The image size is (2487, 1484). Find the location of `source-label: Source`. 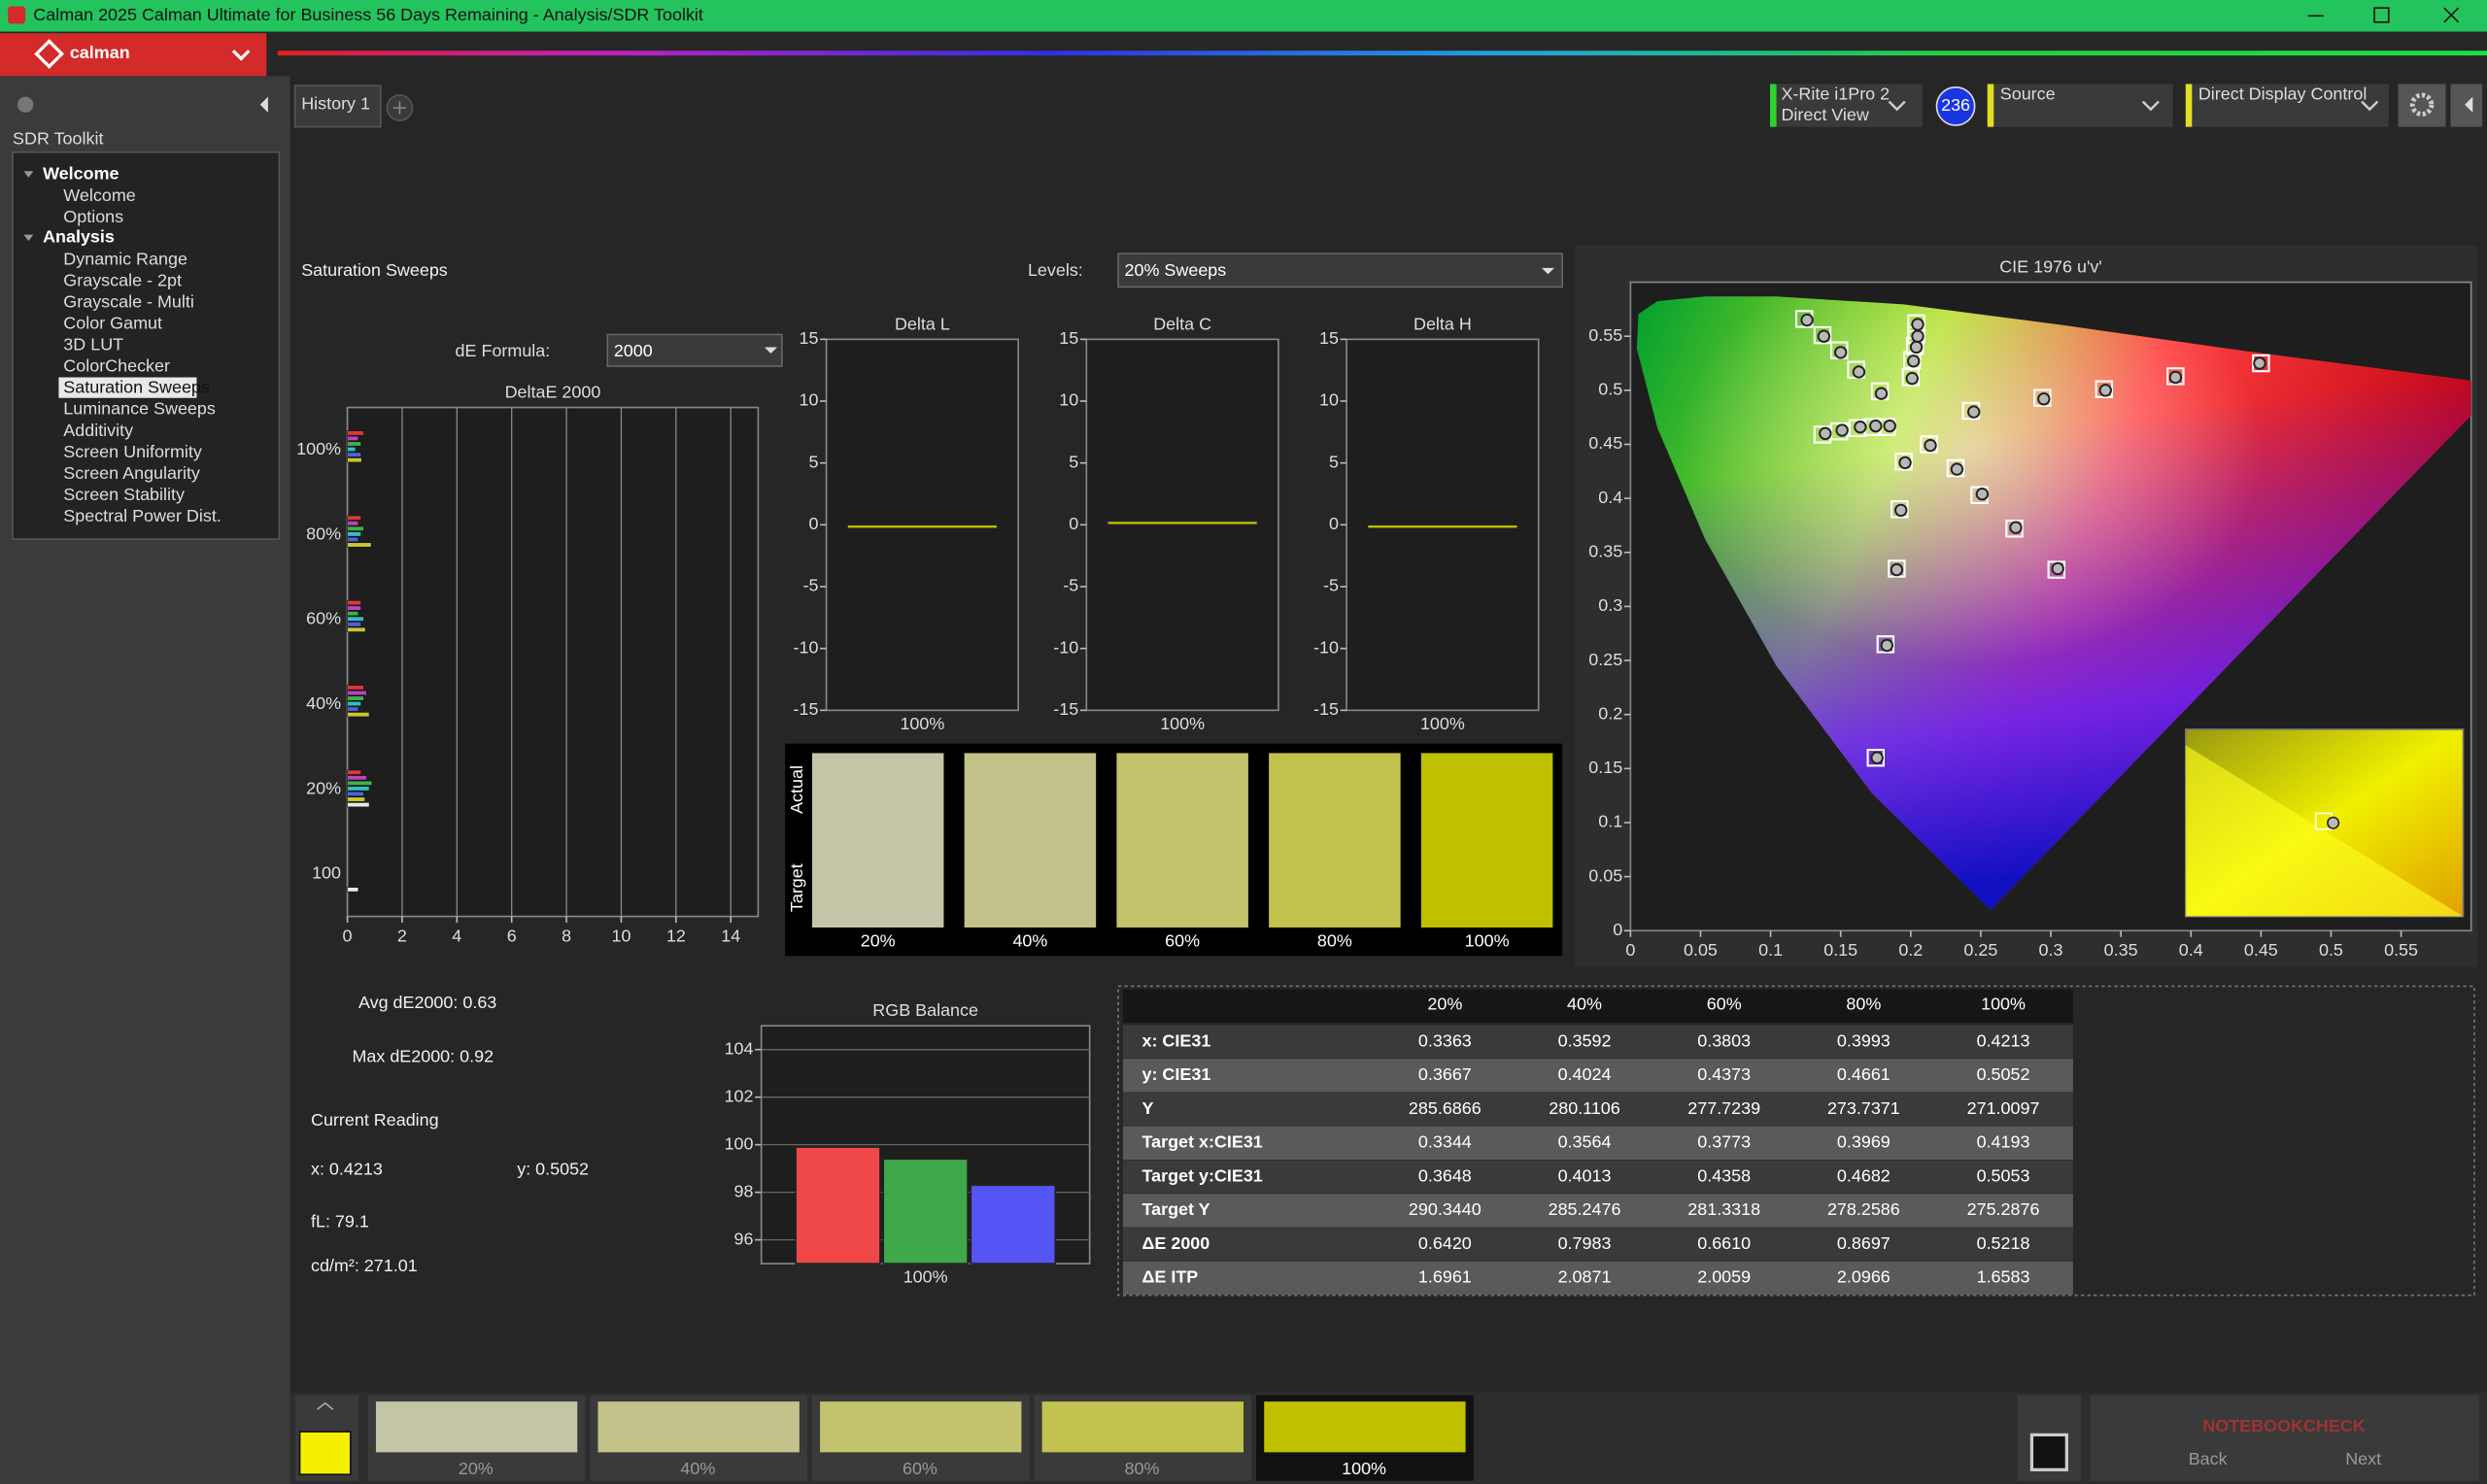

source-label: Source is located at coordinates (2028, 94).